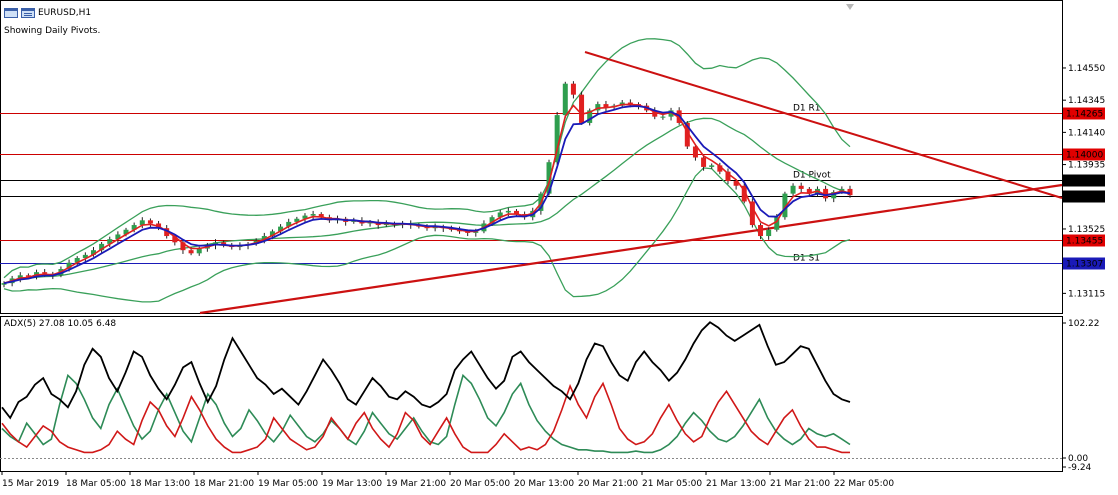 Image resolution: width=1118 pixels, height=495 pixels. I want to click on price-badge-label: 1.13455, so click(1084, 242).